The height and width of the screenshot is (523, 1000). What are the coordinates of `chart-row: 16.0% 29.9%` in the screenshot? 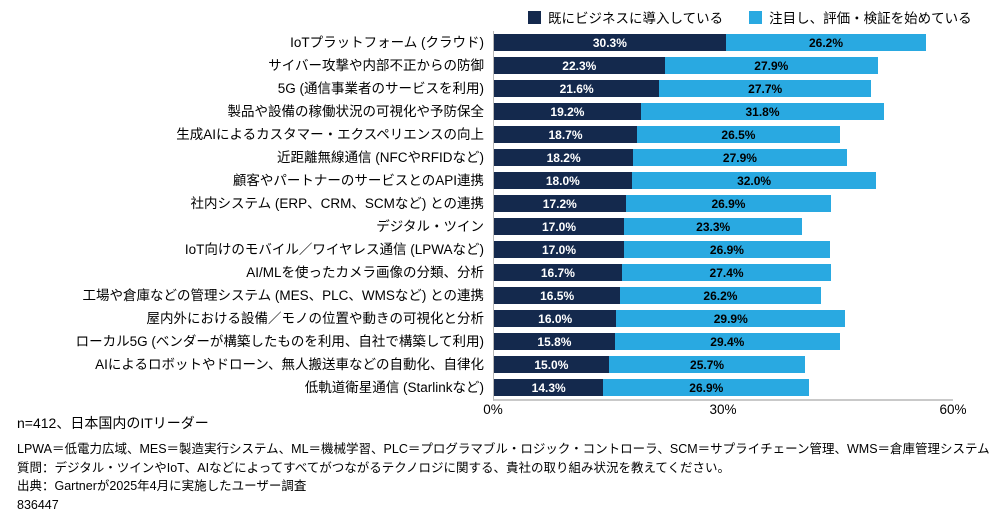 It's located at (723, 318).